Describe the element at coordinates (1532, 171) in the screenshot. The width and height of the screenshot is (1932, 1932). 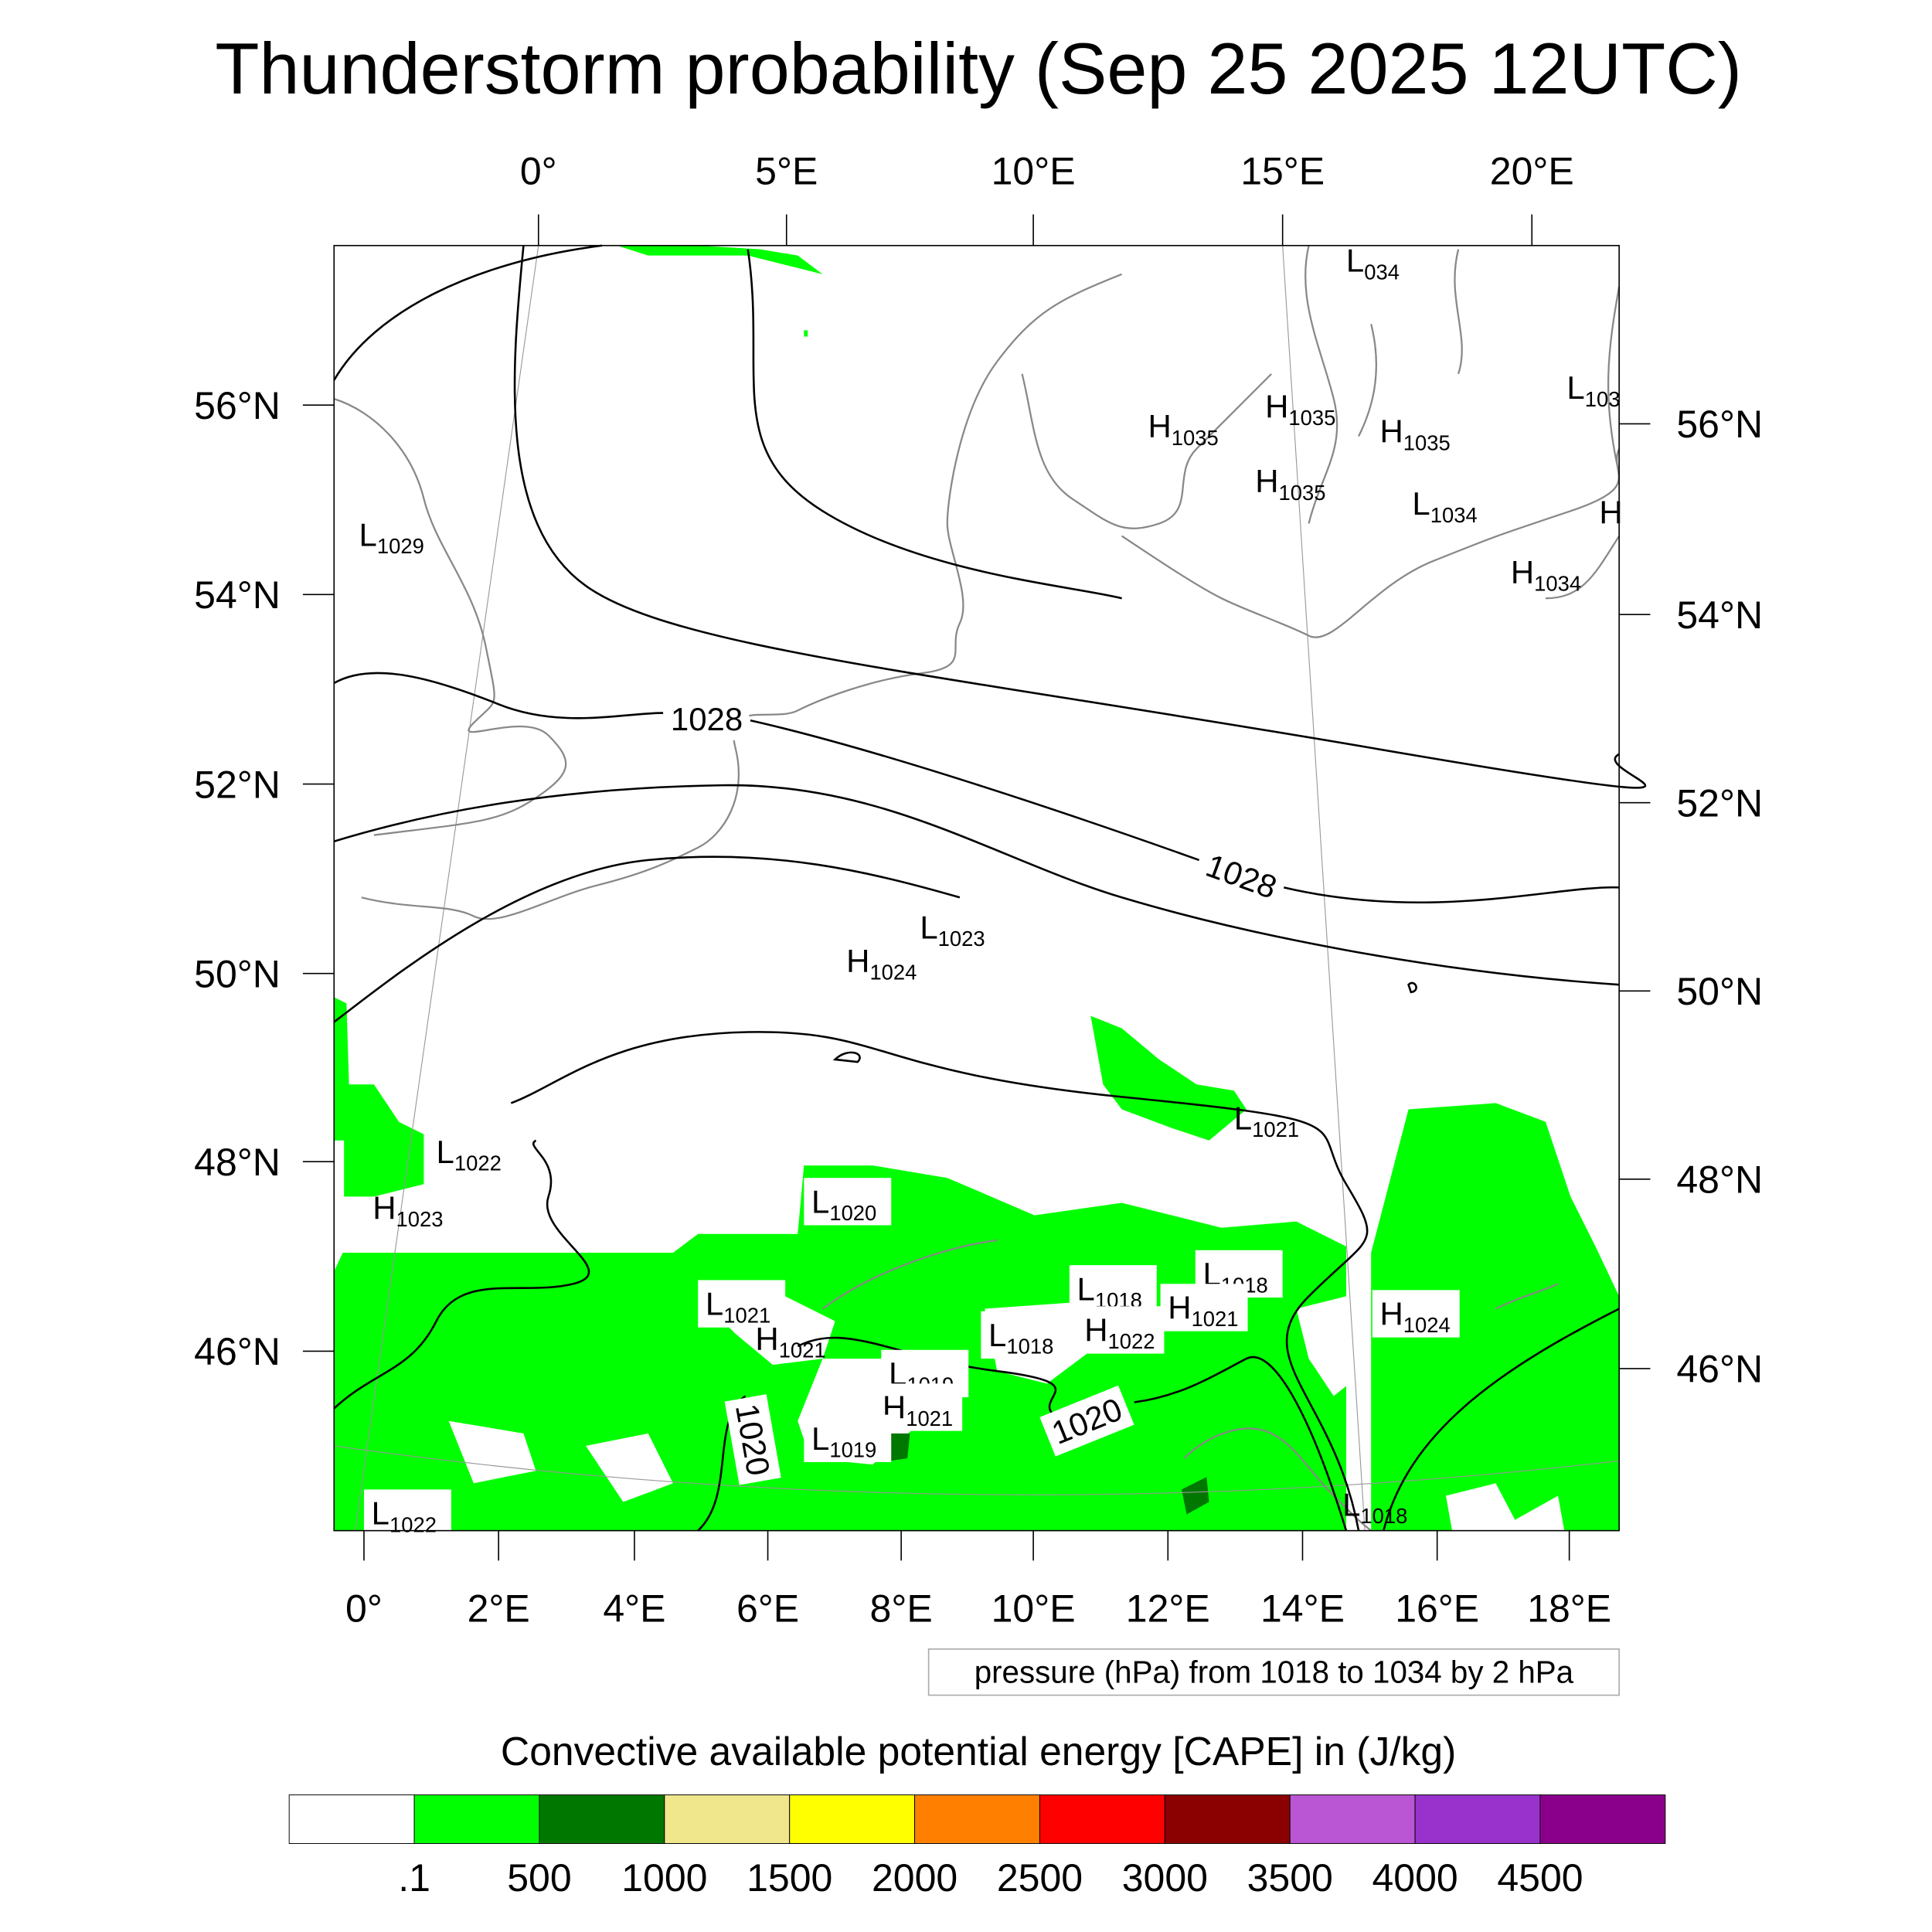
I see `top-lon-label: 20°E` at that location.